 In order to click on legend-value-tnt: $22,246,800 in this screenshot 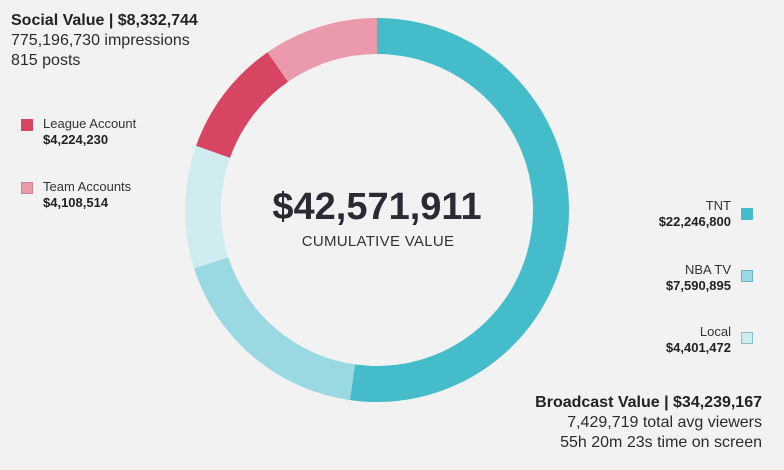, I will do `click(694, 221)`.